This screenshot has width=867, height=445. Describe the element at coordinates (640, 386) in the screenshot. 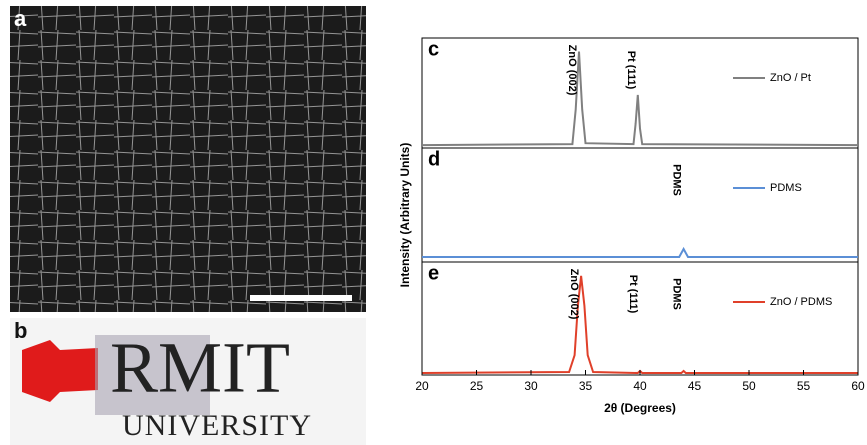

I see `x-tick-label: 40` at that location.